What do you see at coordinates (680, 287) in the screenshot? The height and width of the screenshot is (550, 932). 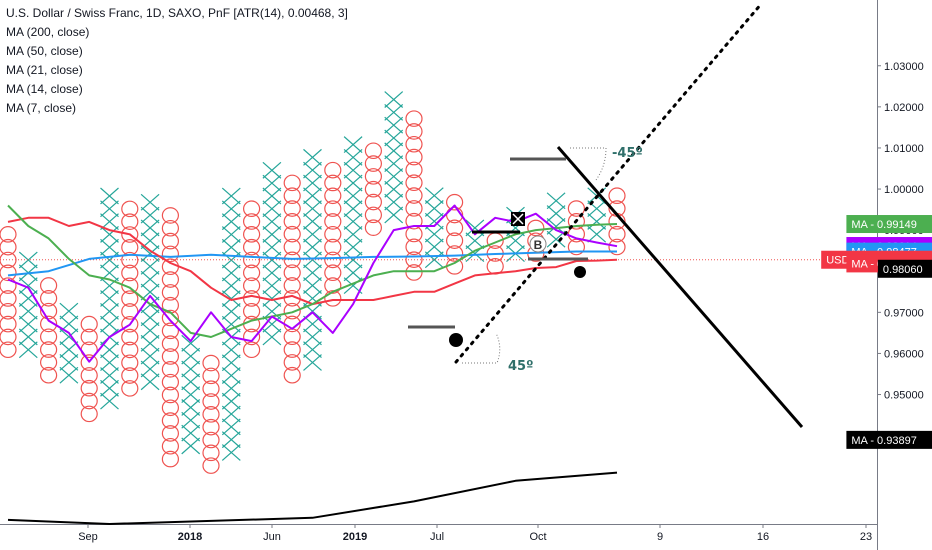 I see `solid-trendline` at bounding box center [680, 287].